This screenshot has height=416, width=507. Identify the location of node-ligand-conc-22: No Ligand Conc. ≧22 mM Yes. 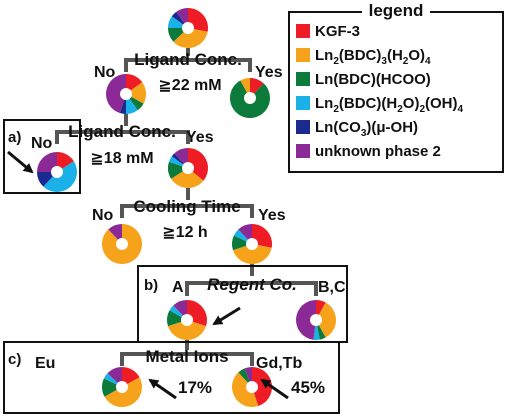
(188, 72).